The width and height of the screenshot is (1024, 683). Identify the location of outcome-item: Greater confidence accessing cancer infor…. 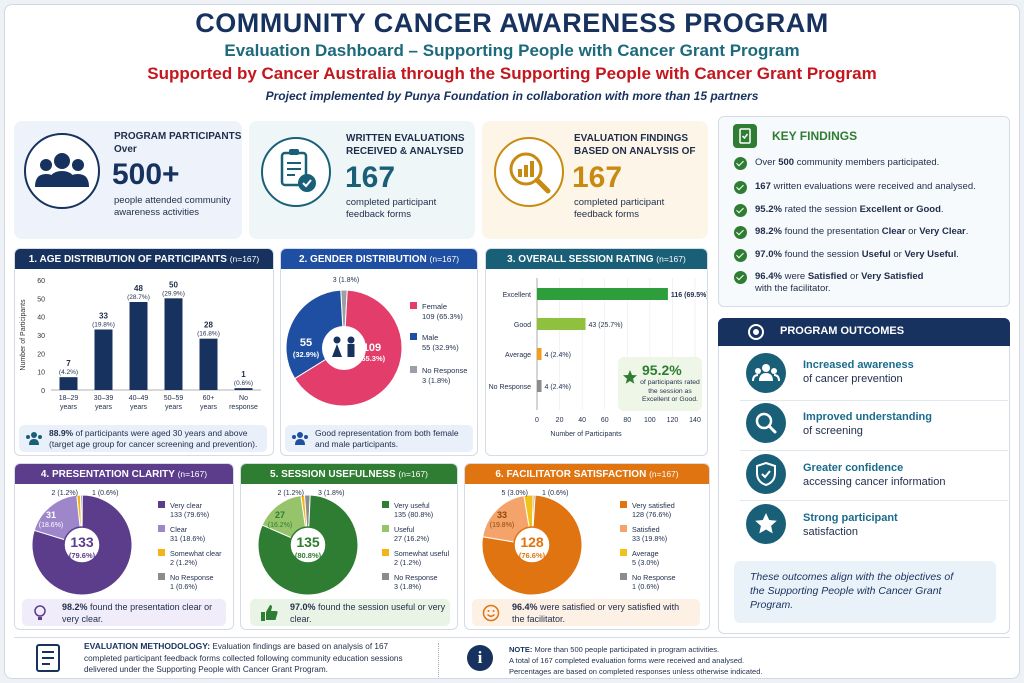
(874, 475).